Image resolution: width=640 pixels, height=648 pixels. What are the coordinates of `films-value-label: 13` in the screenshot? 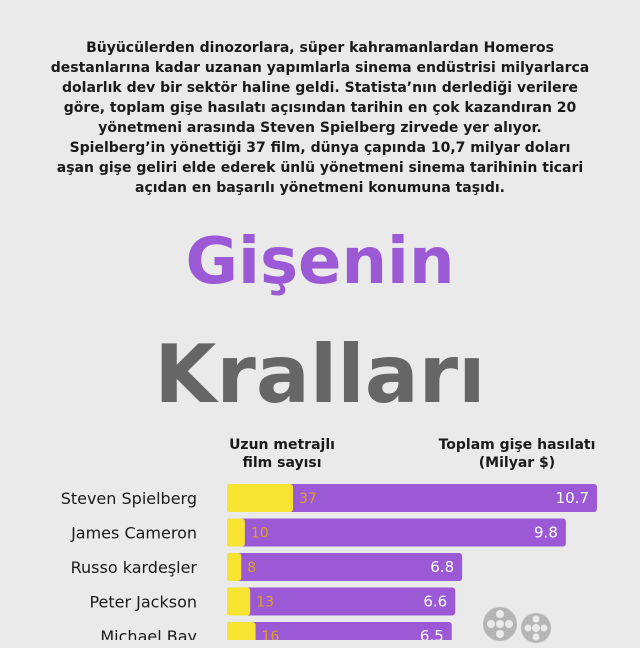 It's located at (265, 603).